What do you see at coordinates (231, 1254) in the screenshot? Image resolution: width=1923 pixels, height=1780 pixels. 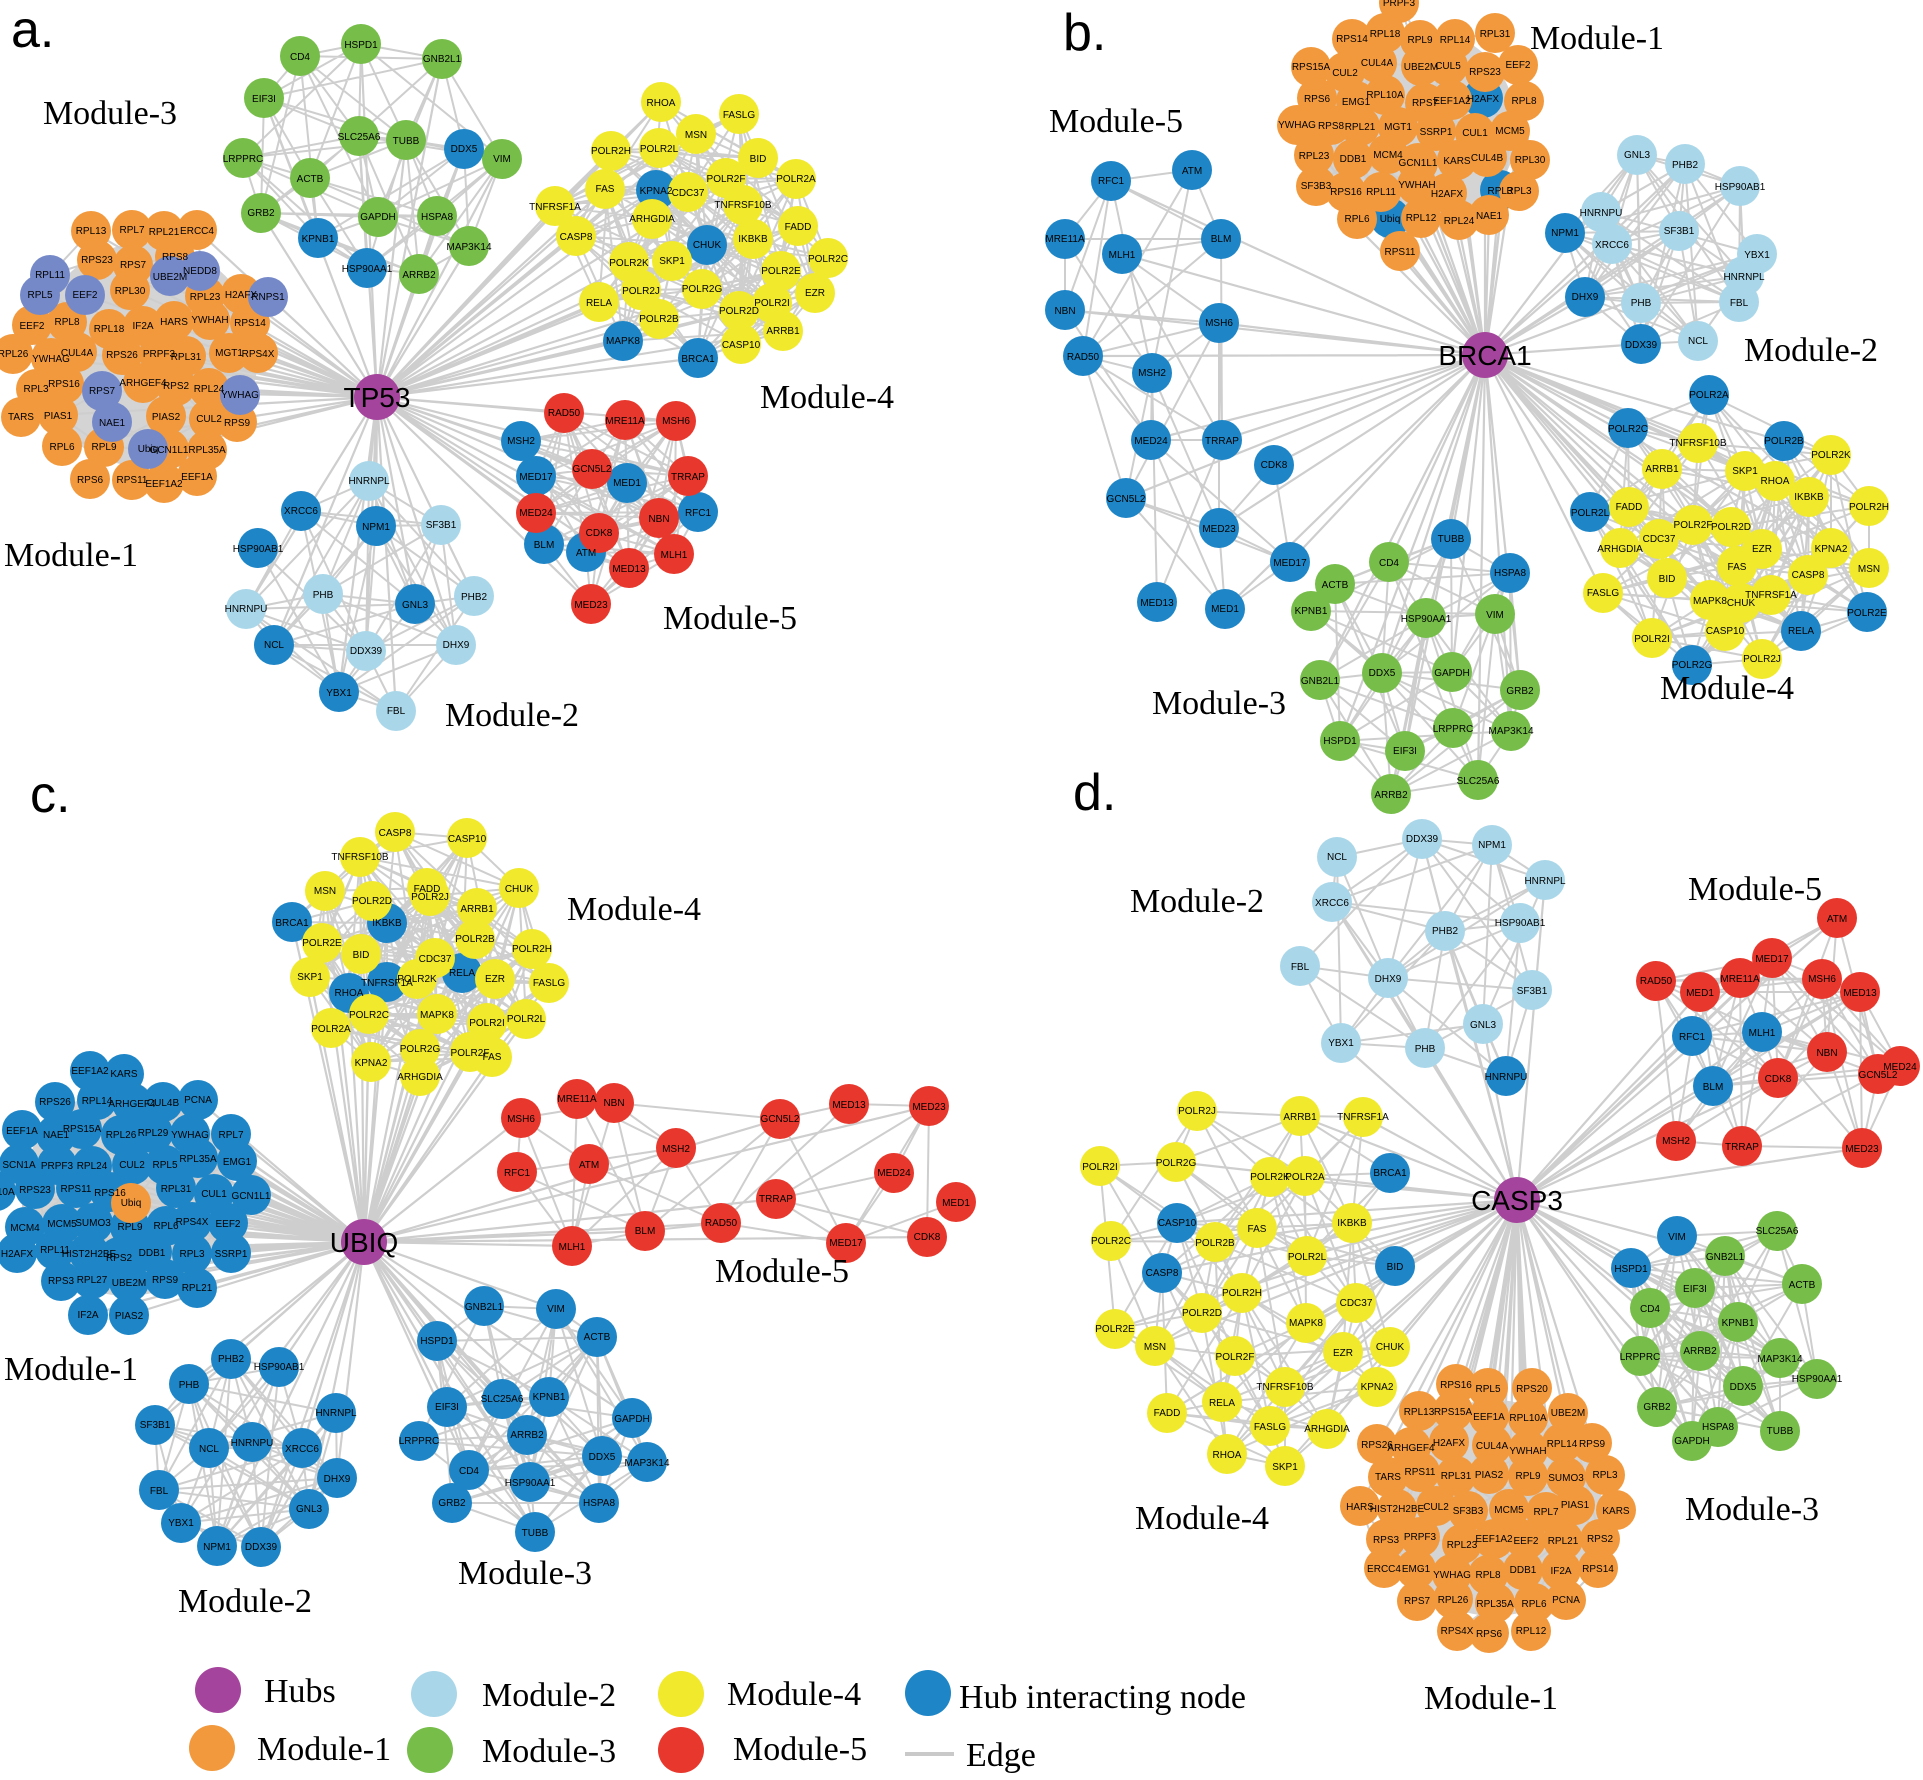 I see `svg-text: SSRP1` at bounding box center [231, 1254].